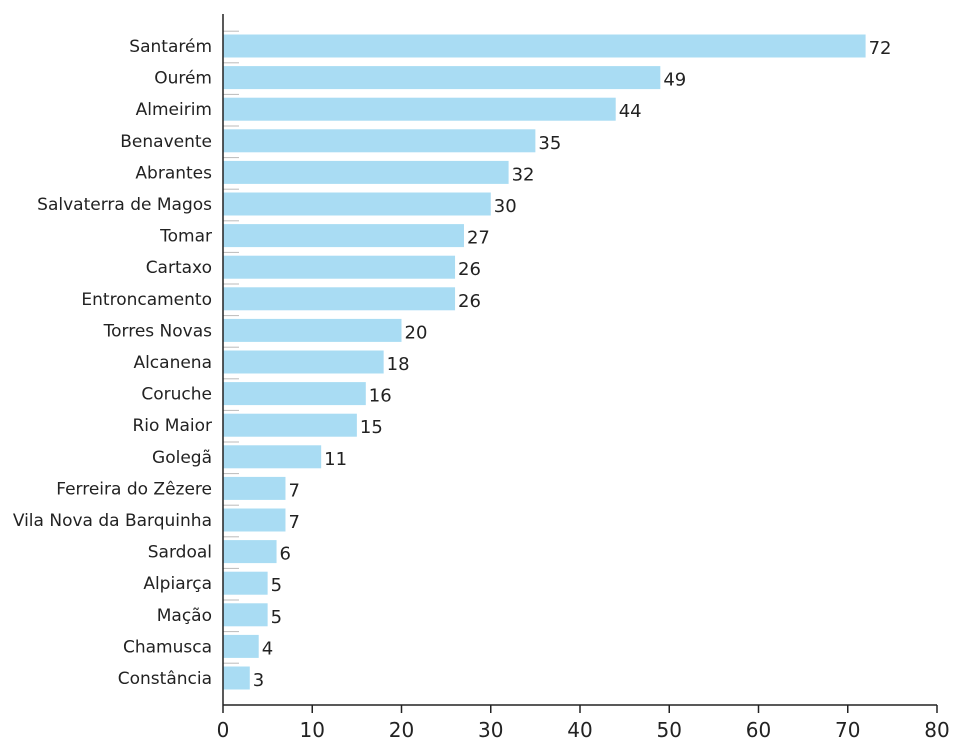 This screenshot has width=955, height=743. Describe the element at coordinates (630, 111) in the screenshot. I see `value-label: 44` at that location.